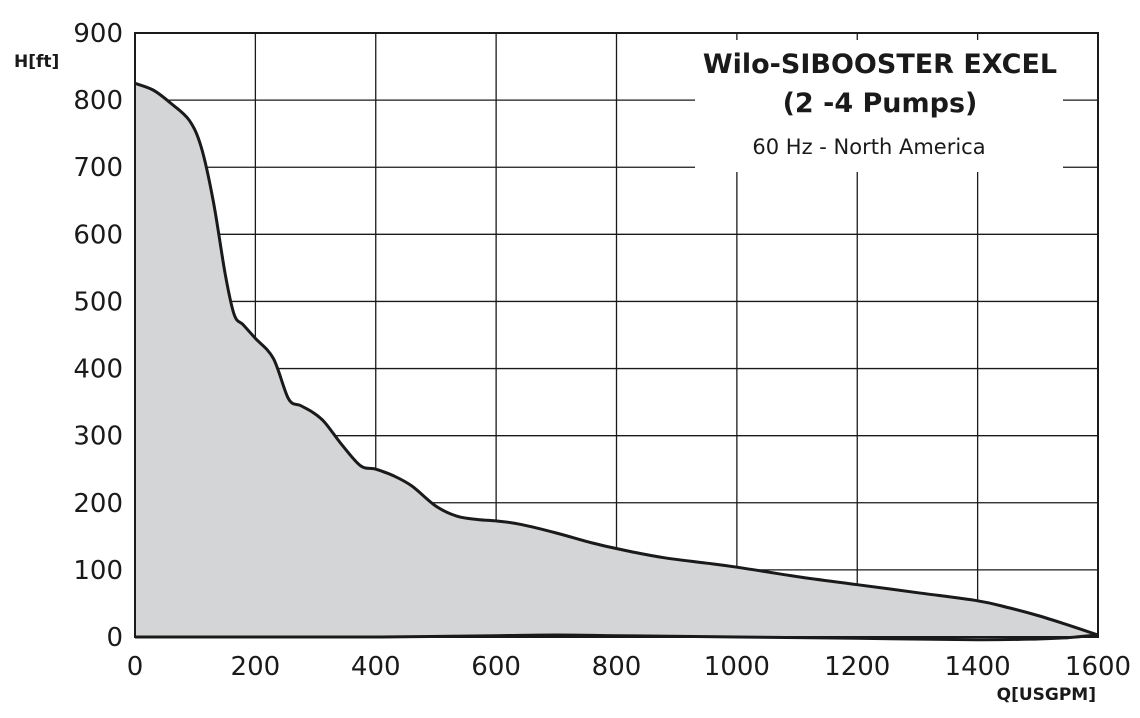  Describe the element at coordinates (376, 667) in the screenshot. I see `x-tick-label: 400` at that location.